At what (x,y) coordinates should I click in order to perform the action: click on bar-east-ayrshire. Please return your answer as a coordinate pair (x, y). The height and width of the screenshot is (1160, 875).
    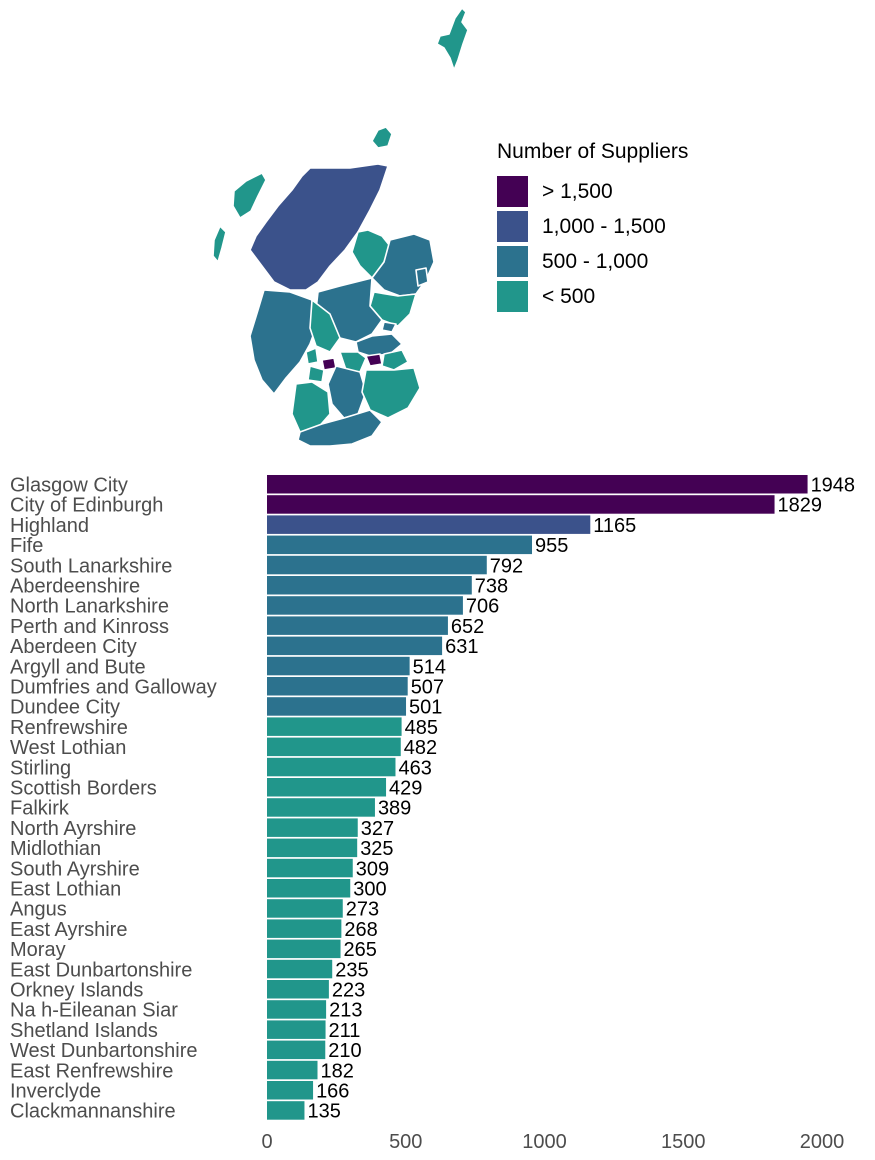
    Looking at the image, I should click on (304, 928).